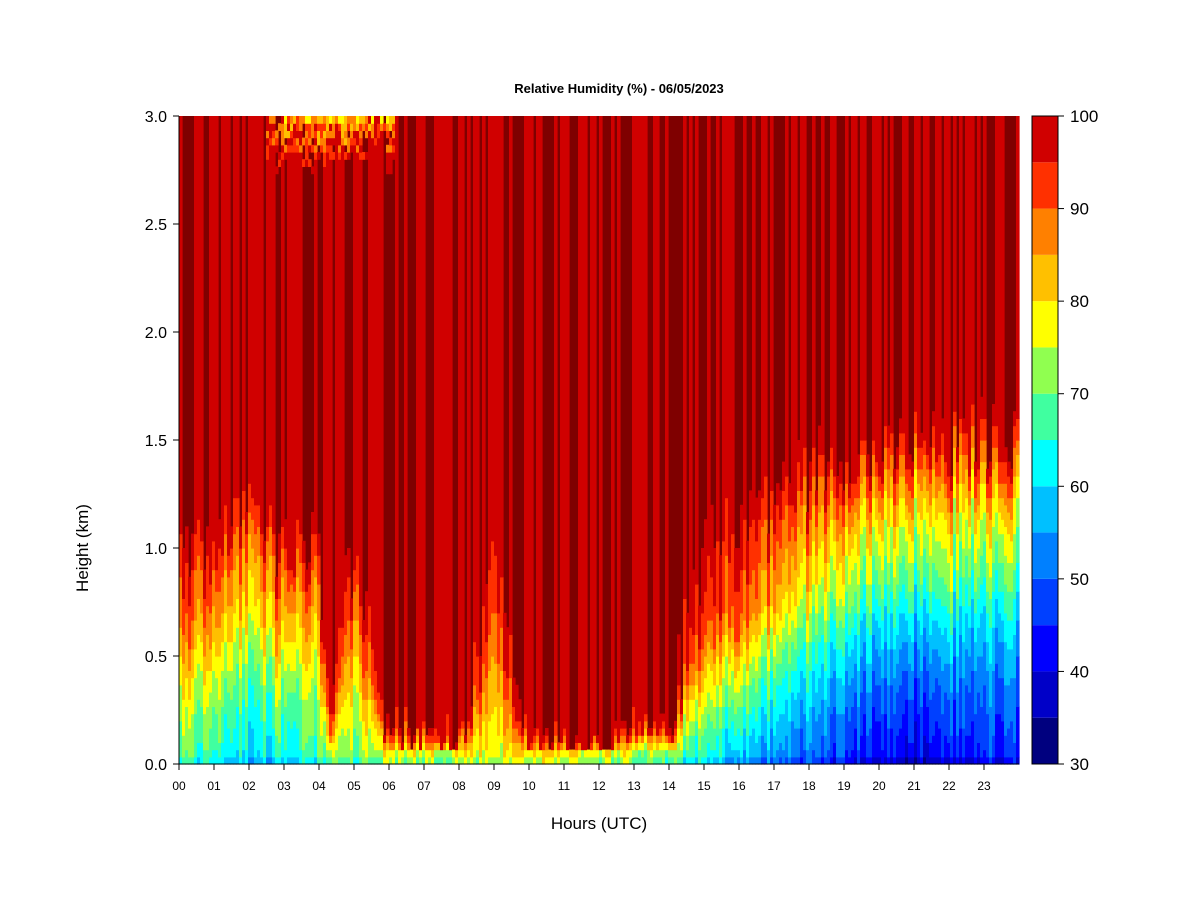 This screenshot has height=900, width=1200. Describe the element at coordinates (949, 786) in the screenshot. I see `x-tick-label: 22` at that location.